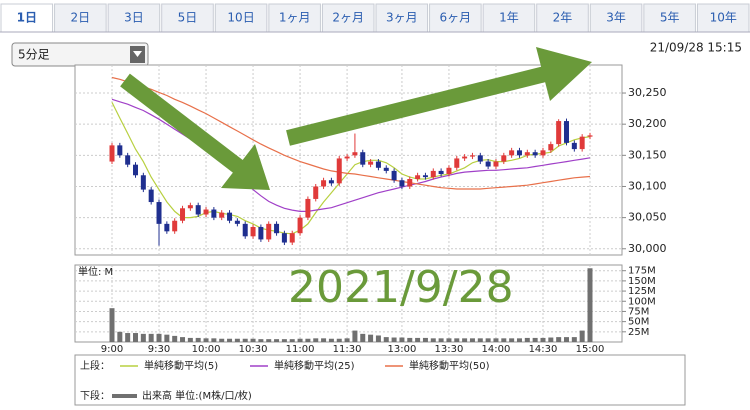 The height and width of the screenshot is (410, 750). I want to click on tab-label: 1日, so click(27, 18).